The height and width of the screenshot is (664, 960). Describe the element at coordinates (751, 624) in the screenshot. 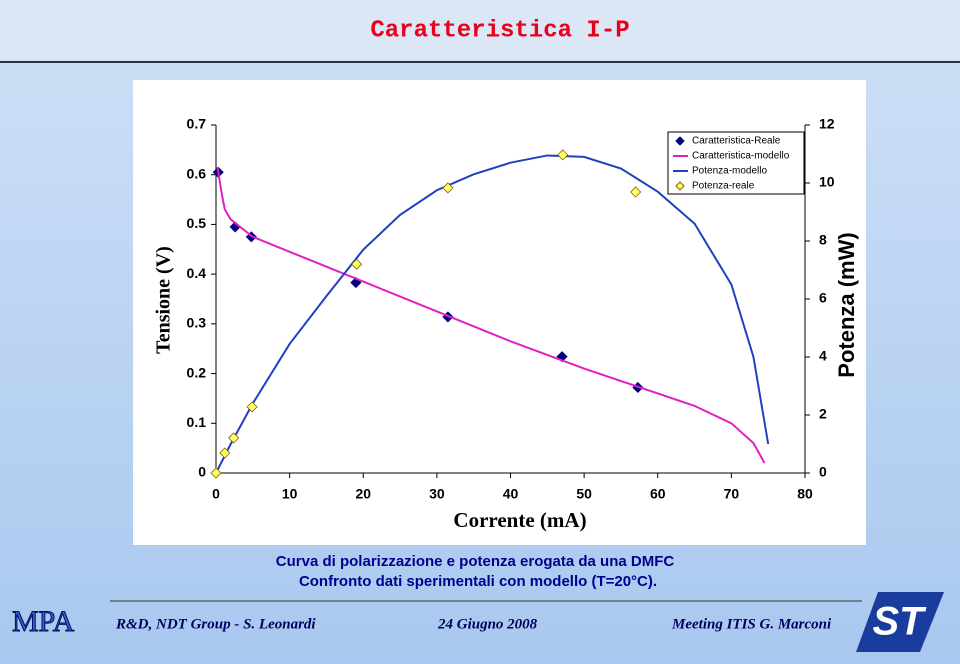

I see `footer-event: Meeting ITIS G. Marconi` at that location.